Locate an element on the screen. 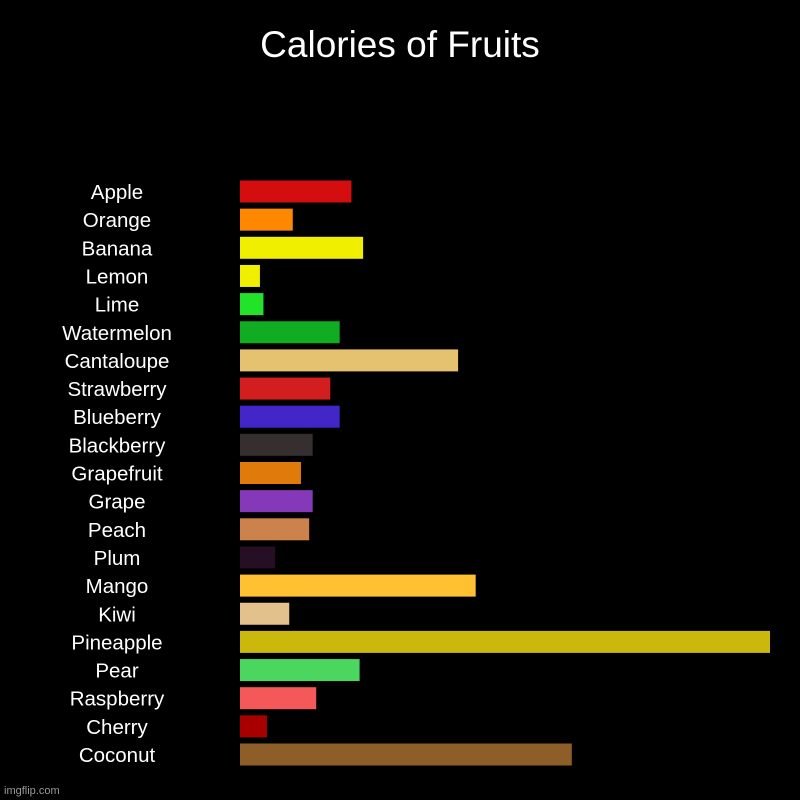  category-label-pear: Pear is located at coordinates (116, 671).